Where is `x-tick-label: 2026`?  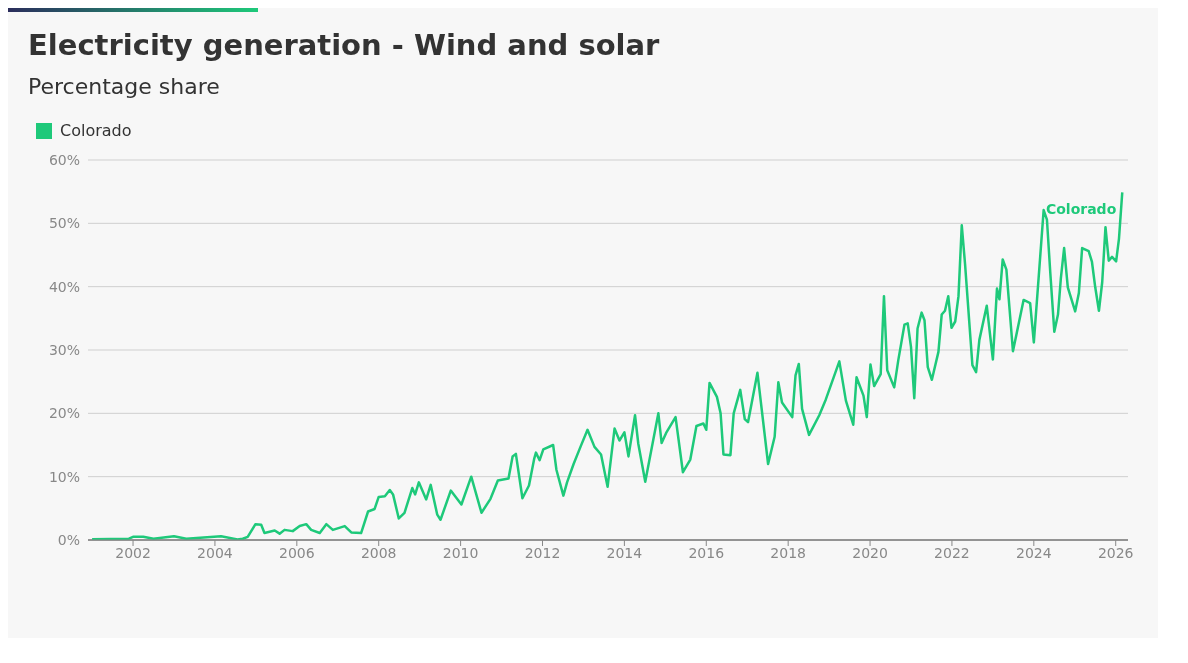 x-tick-label: 2026 is located at coordinates (1115, 552).